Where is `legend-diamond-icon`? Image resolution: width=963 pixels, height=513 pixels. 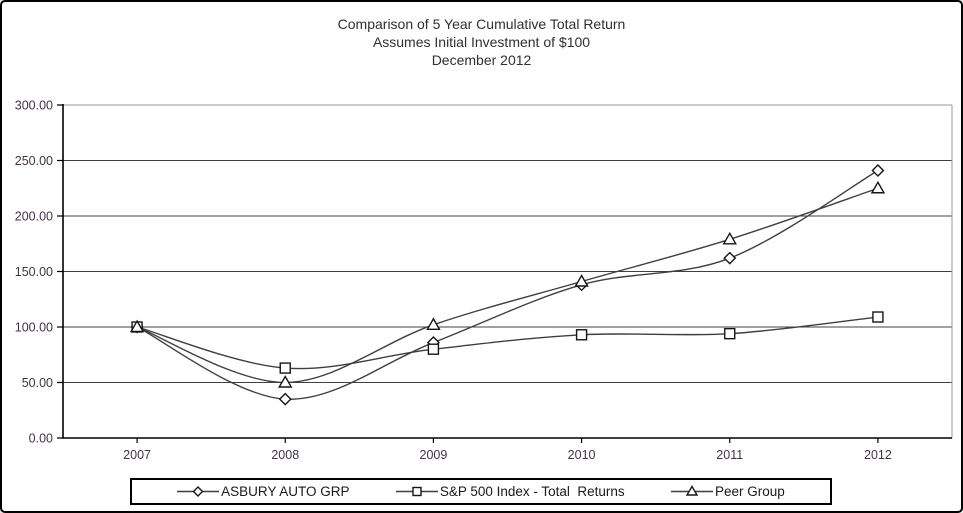
legend-diamond-icon is located at coordinates (198, 491).